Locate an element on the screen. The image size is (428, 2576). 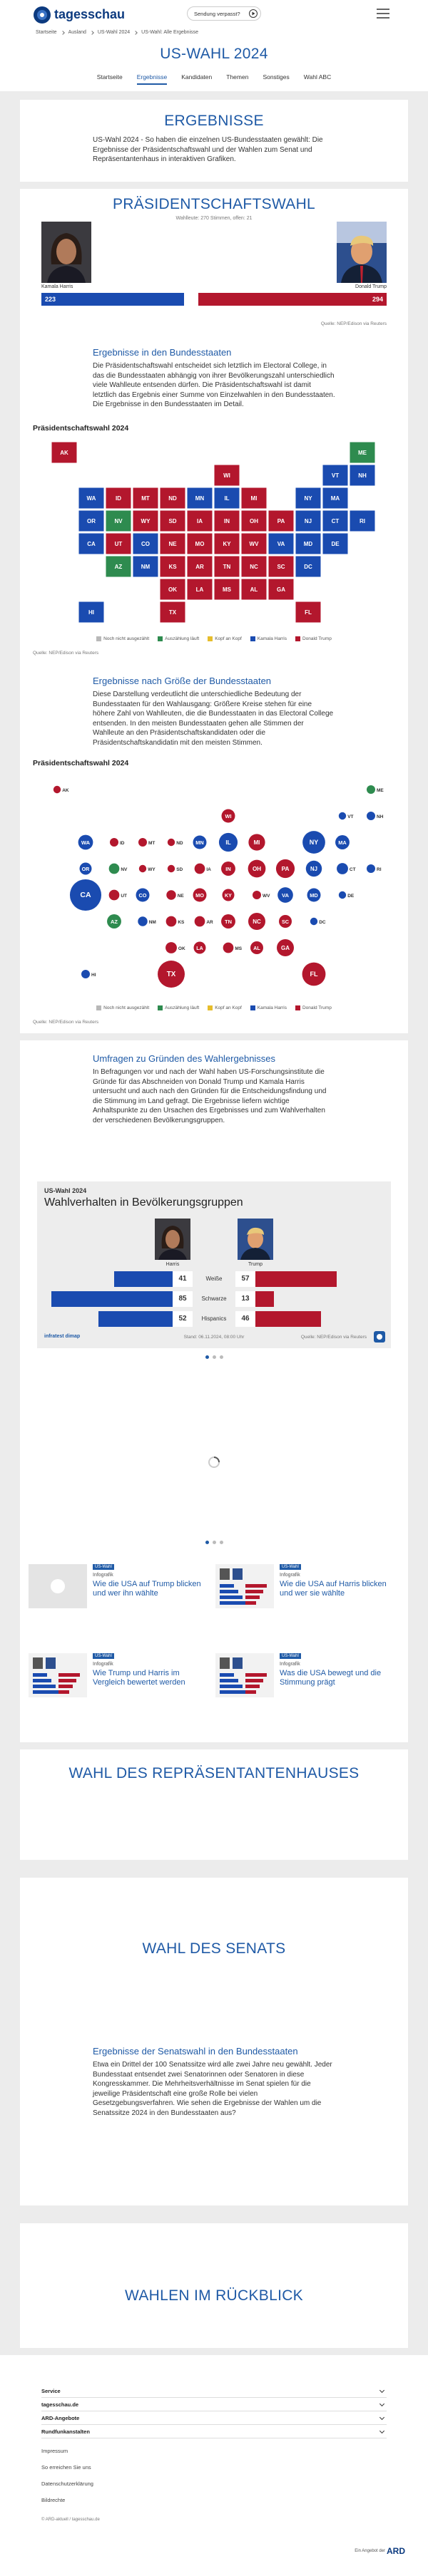
state-label: NV is located at coordinates (118, 521).